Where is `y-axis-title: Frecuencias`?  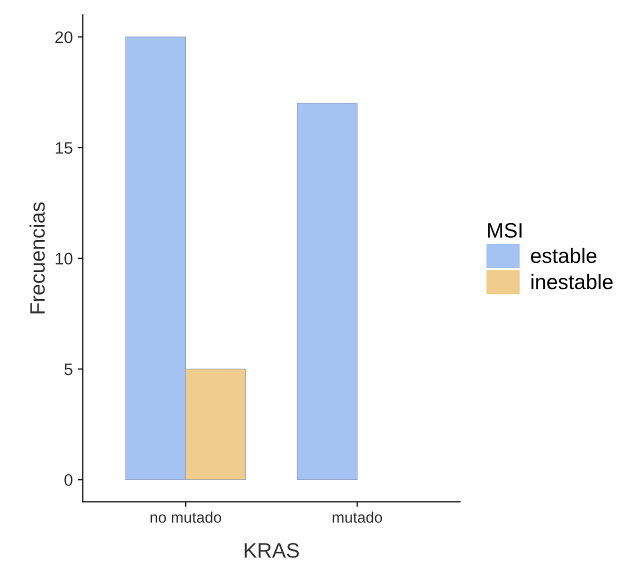 y-axis-title: Frecuencias is located at coordinates (37, 258).